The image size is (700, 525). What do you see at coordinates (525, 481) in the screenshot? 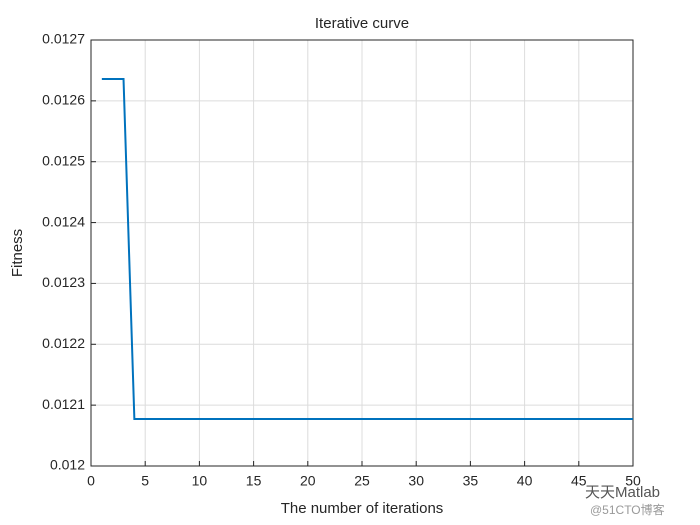
I see `x-tick-label: 40` at bounding box center [525, 481].